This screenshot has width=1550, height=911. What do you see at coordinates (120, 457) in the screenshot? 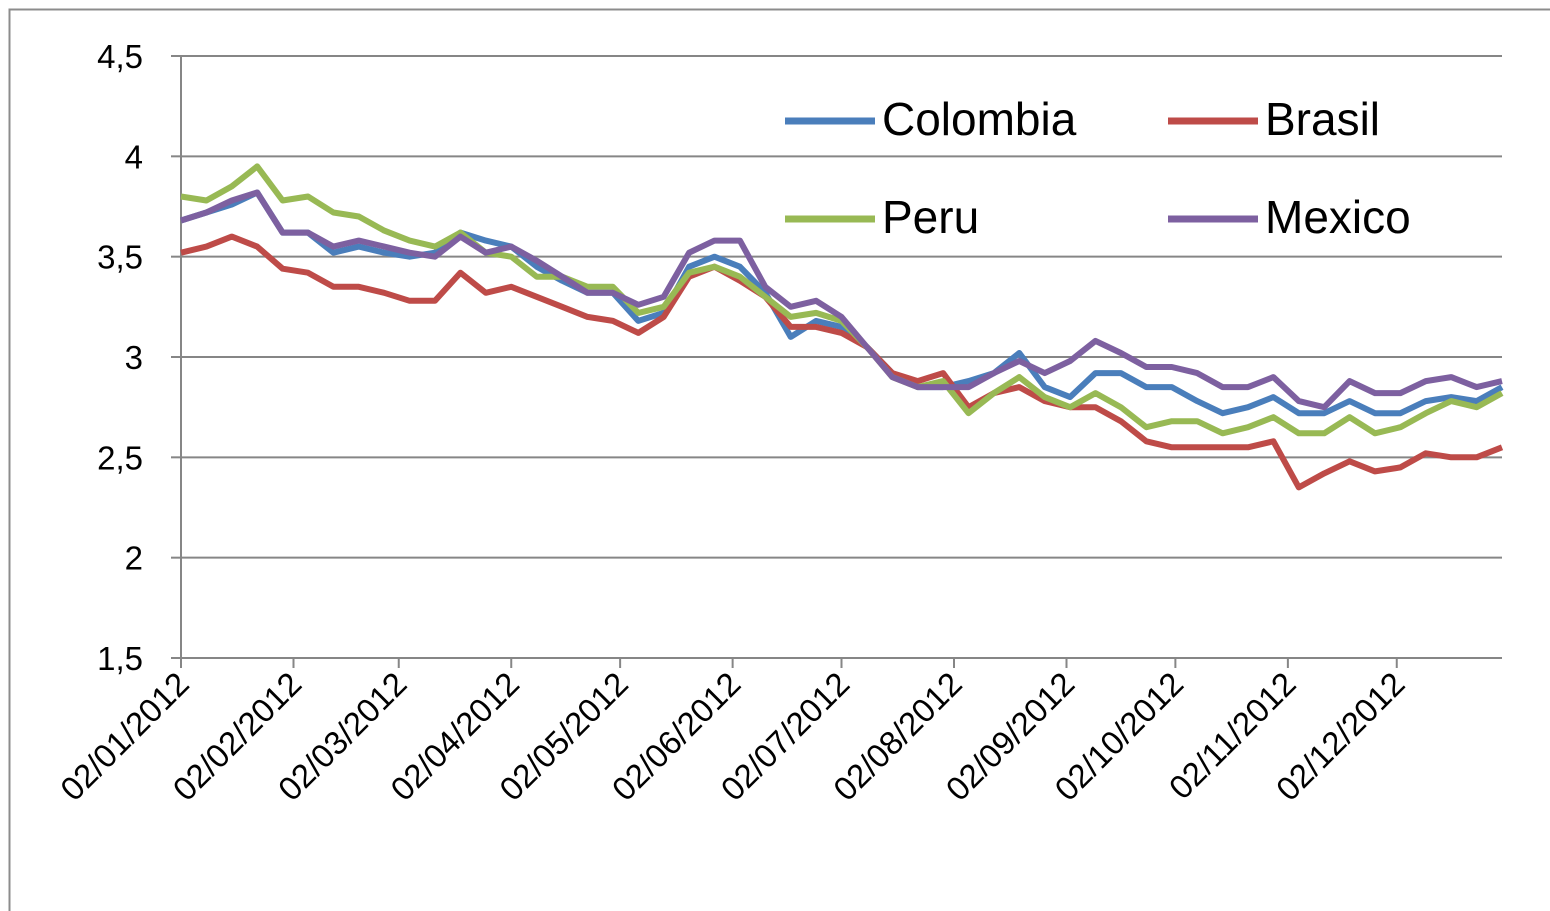
I see `y-tick-label: 2,5` at bounding box center [120, 457].